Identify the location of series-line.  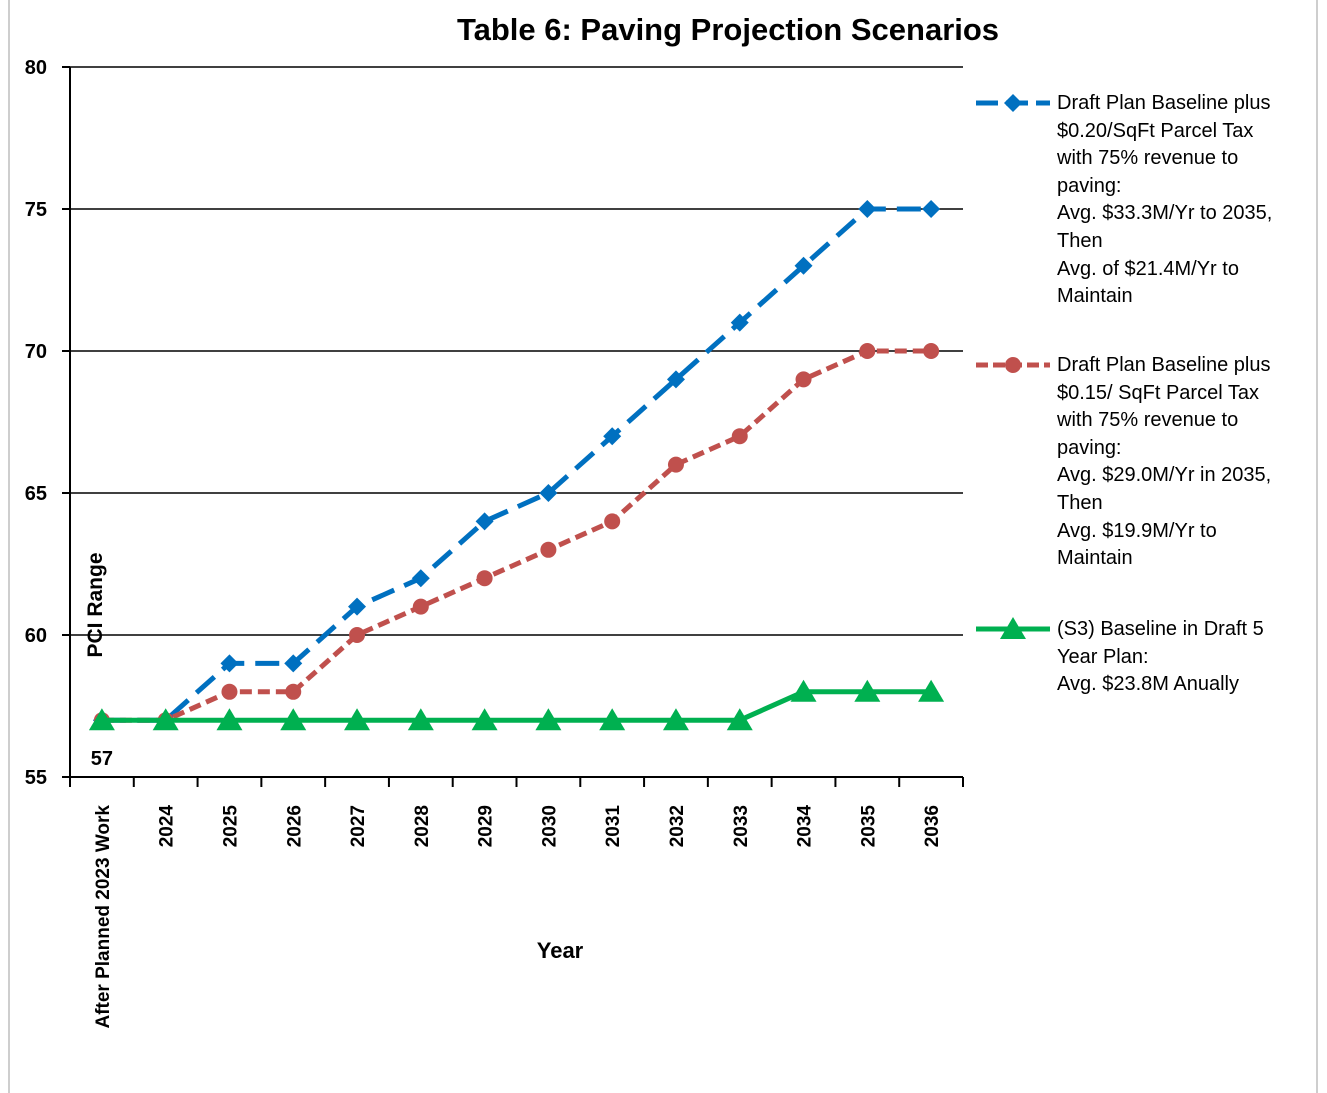
(516, 706).